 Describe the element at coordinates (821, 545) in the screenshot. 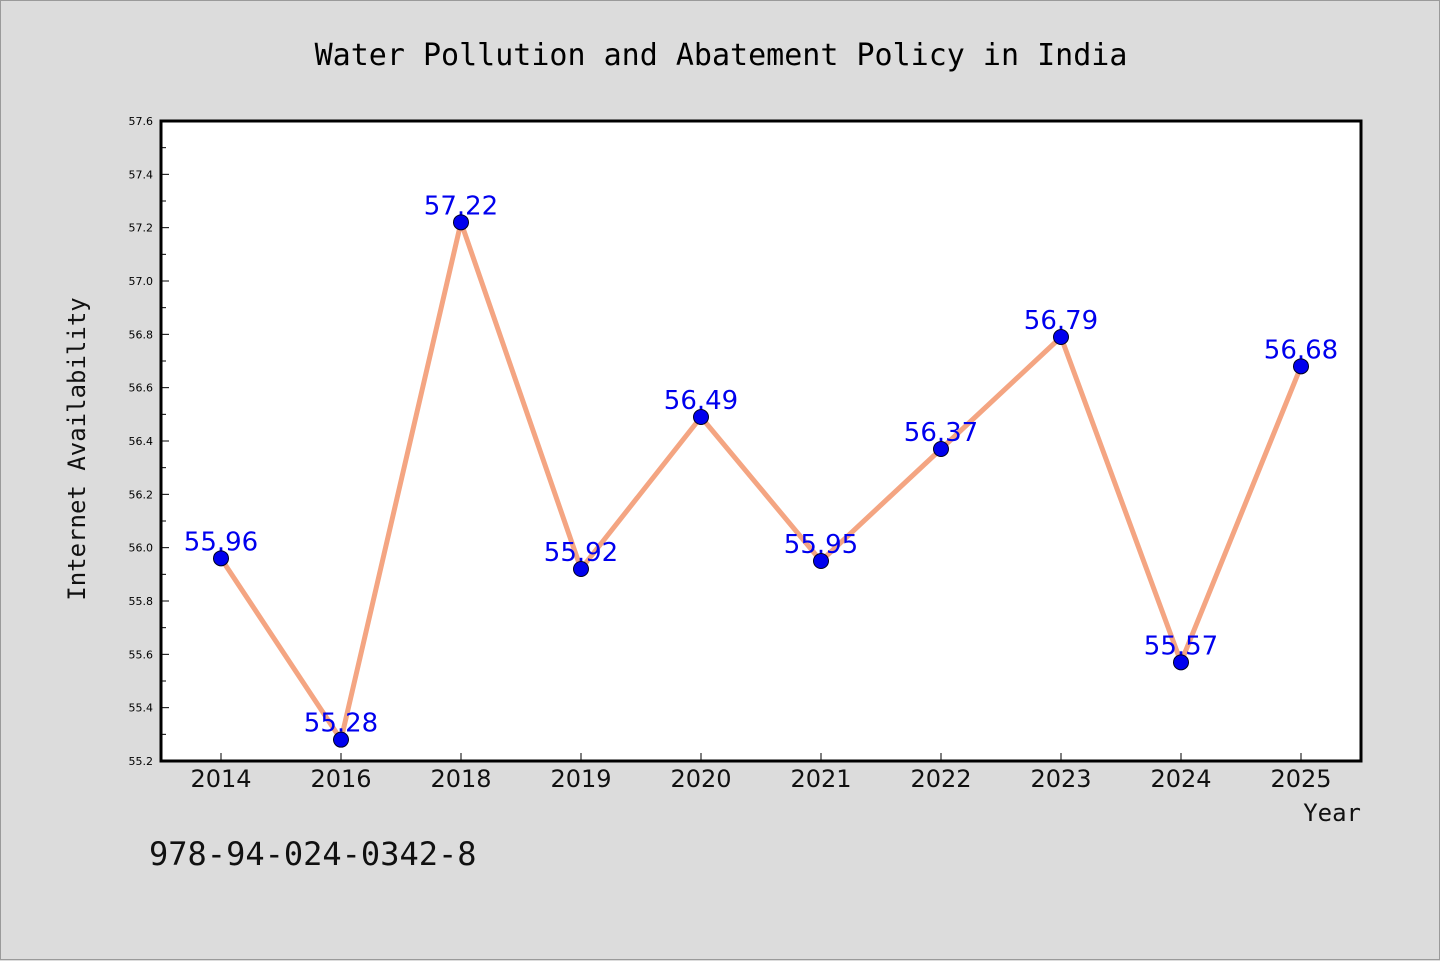

I see `data-label: 55.95` at that location.